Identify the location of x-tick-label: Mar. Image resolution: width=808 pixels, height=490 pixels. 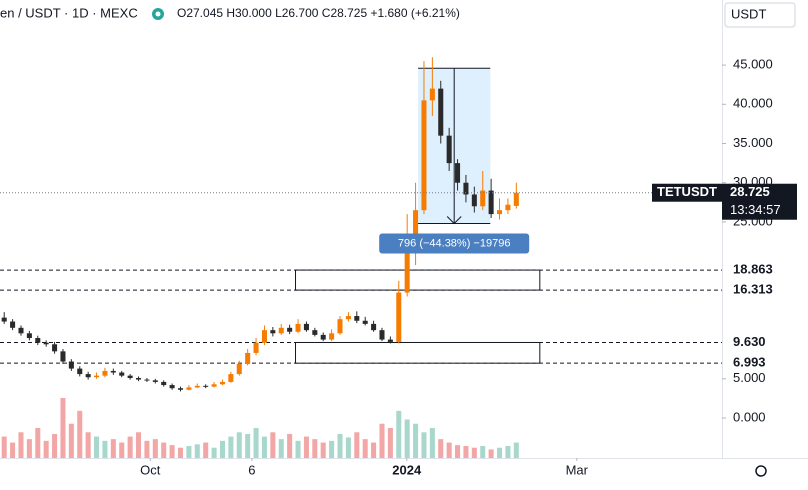
(577, 469).